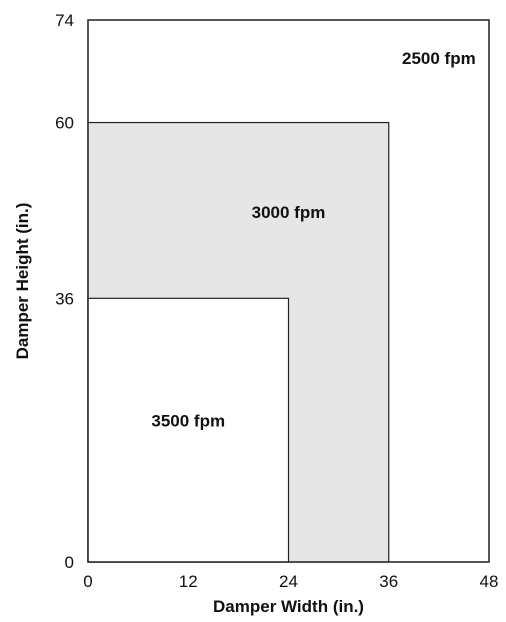 The width and height of the screenshot is (506, 622). Describe the element at coordinates (288, 581) in the screenshot. I see `x-tick-label: 24` at that location.